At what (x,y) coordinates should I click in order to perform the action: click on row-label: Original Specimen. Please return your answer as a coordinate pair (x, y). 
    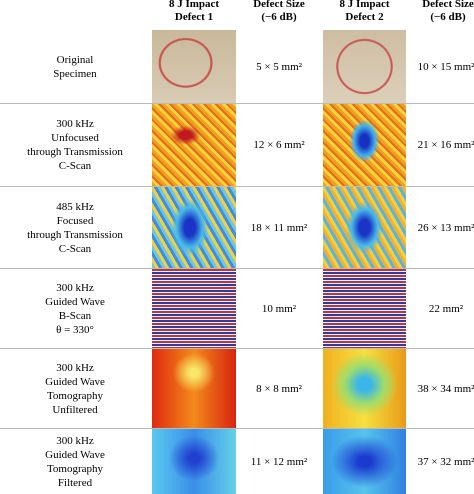
    Looking at the image, I should click on (75, 66).